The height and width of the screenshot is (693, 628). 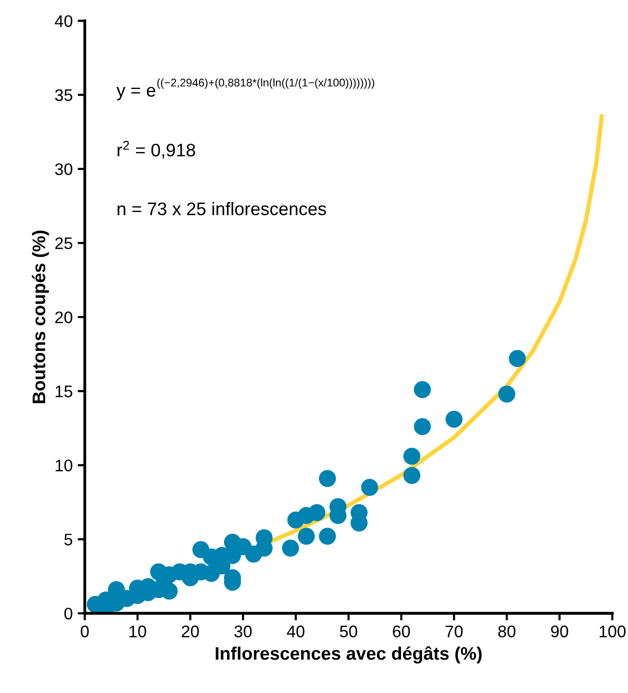 I want to click on y-tick-label: 0, so click(x=68, y=614).